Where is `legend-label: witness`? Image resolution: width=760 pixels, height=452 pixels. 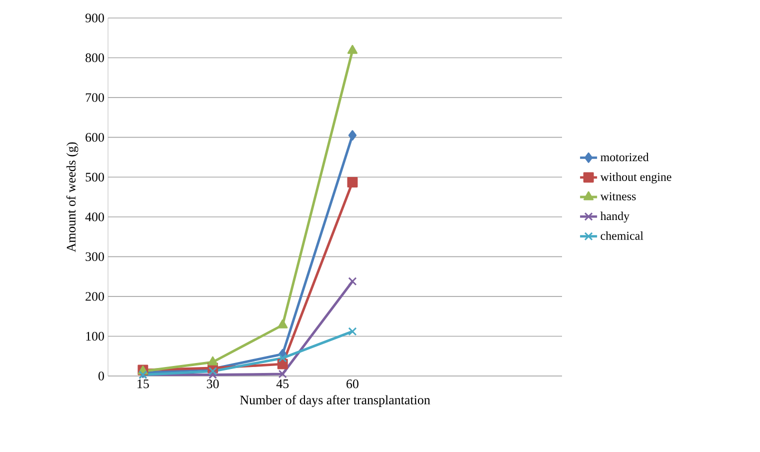
legend-label: witness is located at coordinates (618, 196).